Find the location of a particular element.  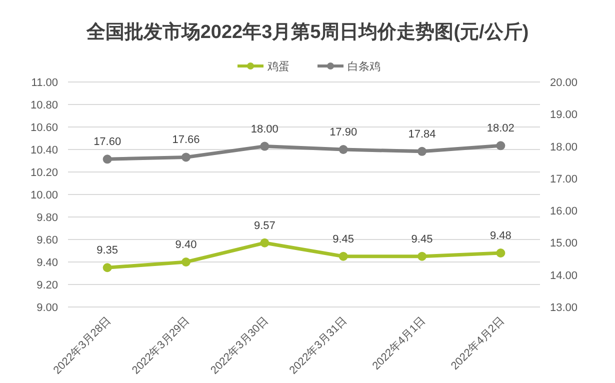

y-tick-label: 9.60 is located at coordinates (47, 240).